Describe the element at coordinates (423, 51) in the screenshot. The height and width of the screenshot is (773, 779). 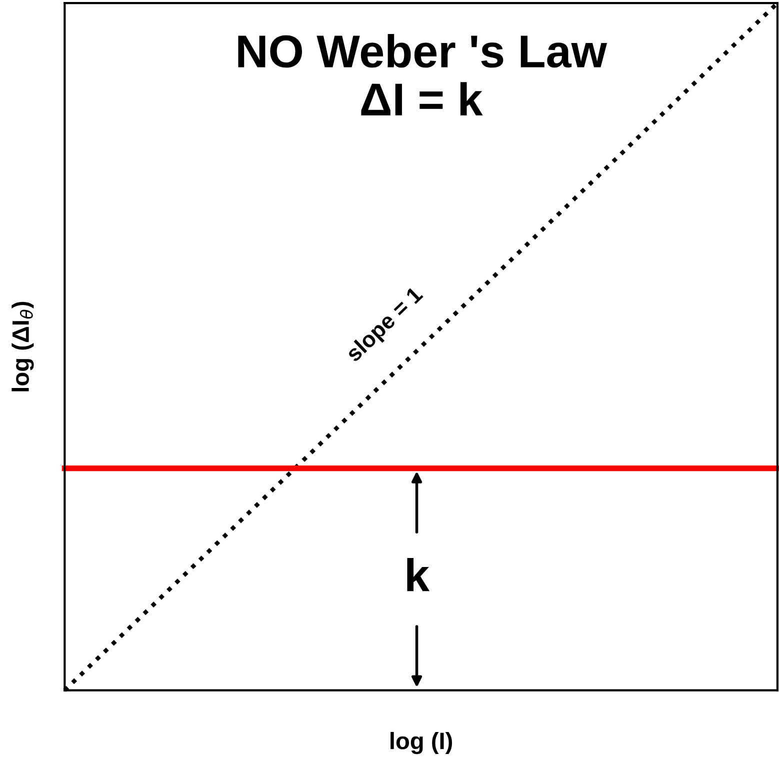
I see `text: NO Weber 's Law` at that location.